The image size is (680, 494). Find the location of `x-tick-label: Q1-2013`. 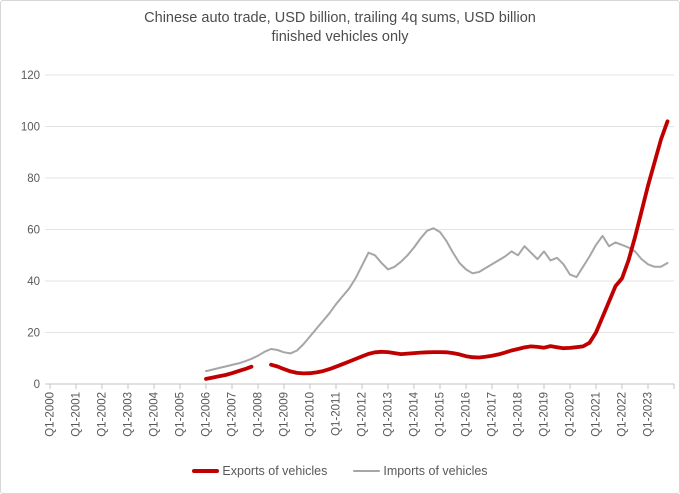

x-tick-label: Q1-2013 is located at coordinates (389, 414).